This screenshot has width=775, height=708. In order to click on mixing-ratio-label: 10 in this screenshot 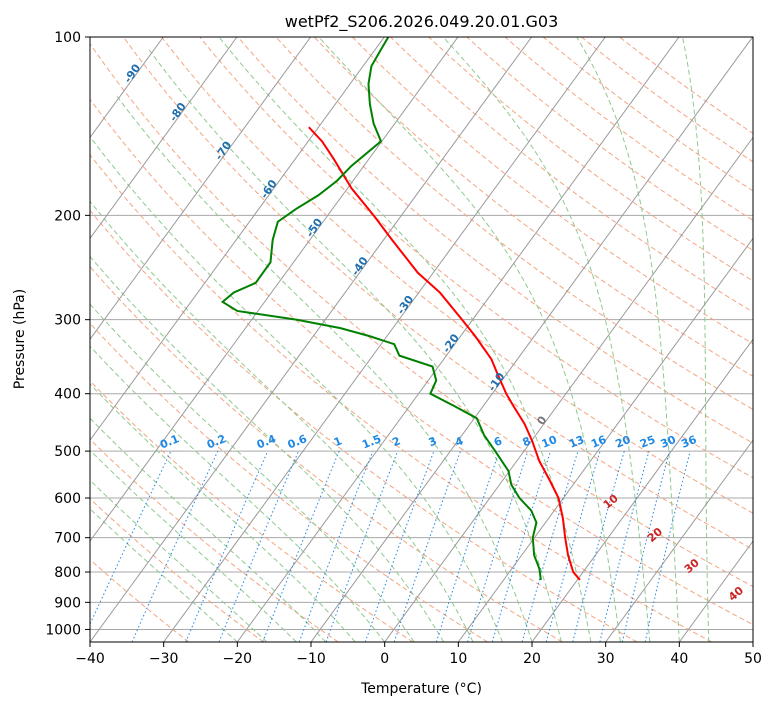, I will do `click(549, 442)`.